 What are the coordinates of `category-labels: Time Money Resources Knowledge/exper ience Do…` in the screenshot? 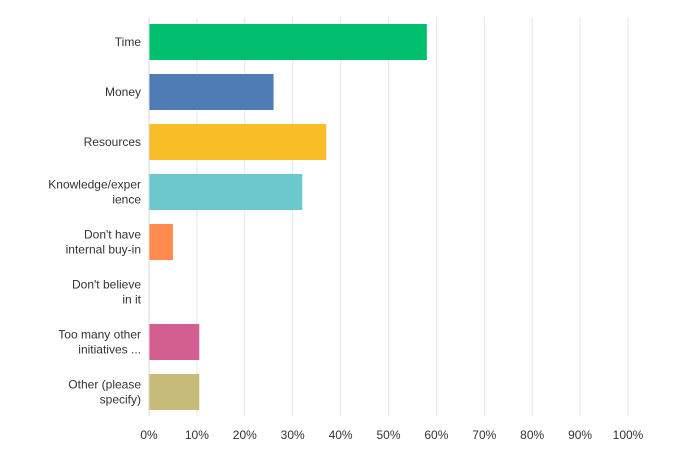 It's located at (94, 221).